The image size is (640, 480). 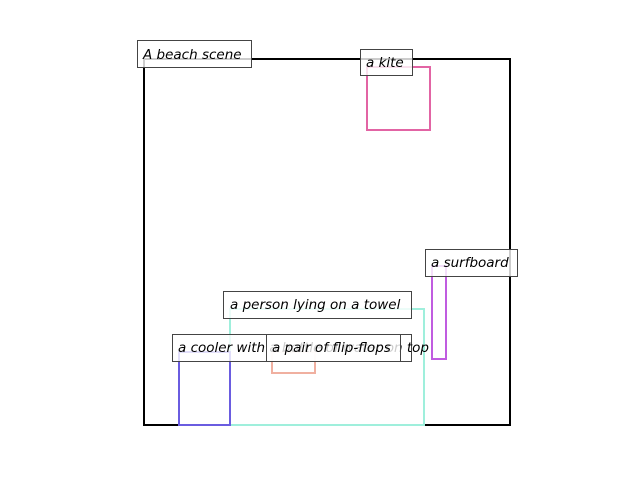 I want to click on person-label: a person lying on a towel, so click(x=317, y=305).